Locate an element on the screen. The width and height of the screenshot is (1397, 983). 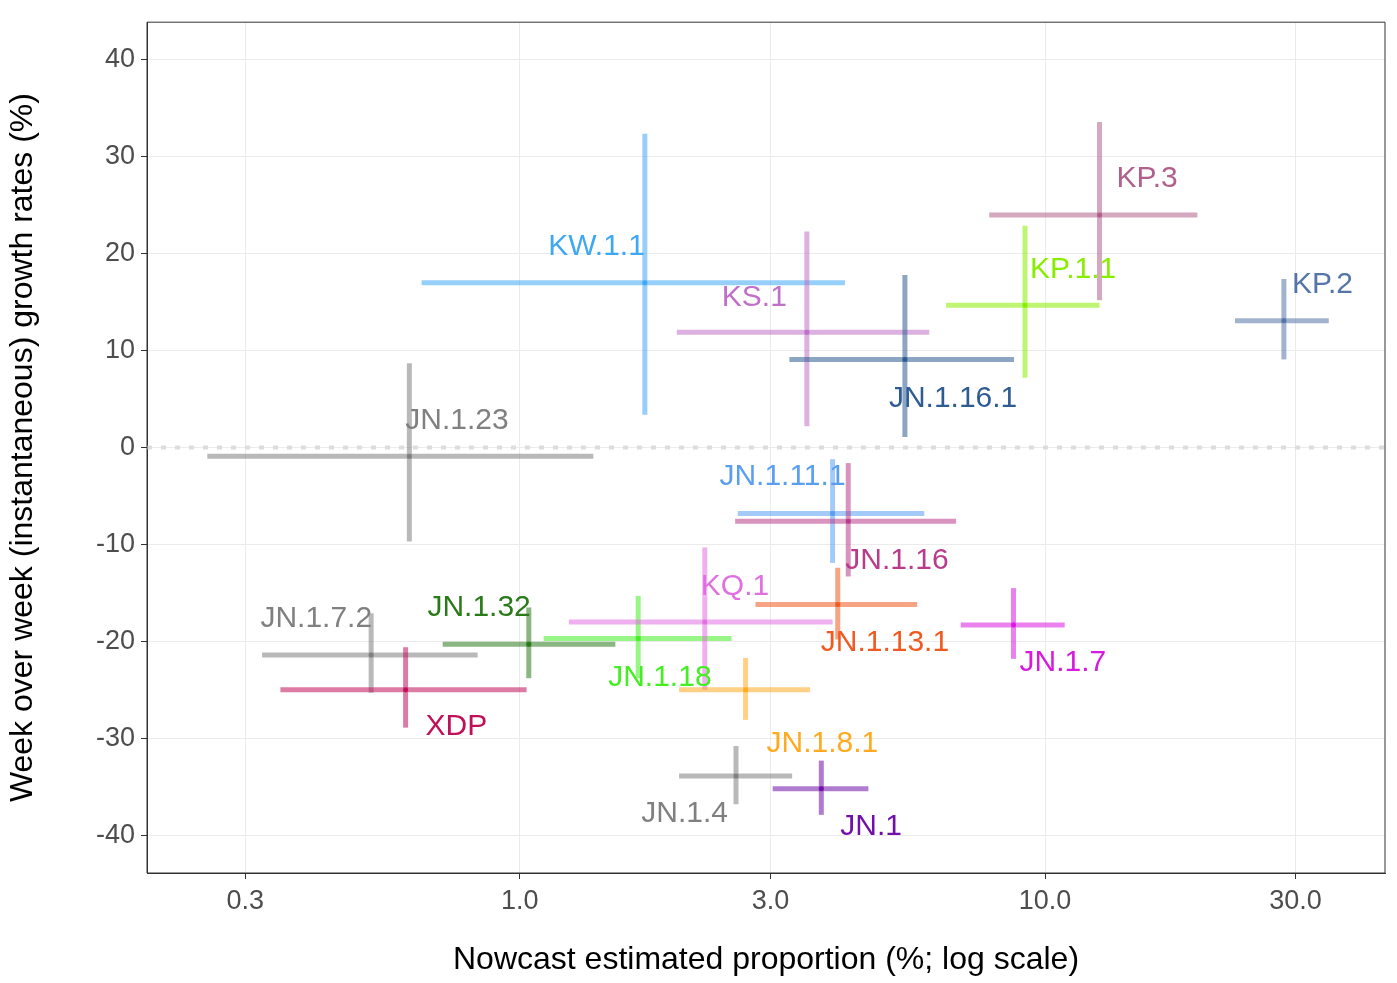
y-tick-label: 10 is located at coordinates (119, 349).